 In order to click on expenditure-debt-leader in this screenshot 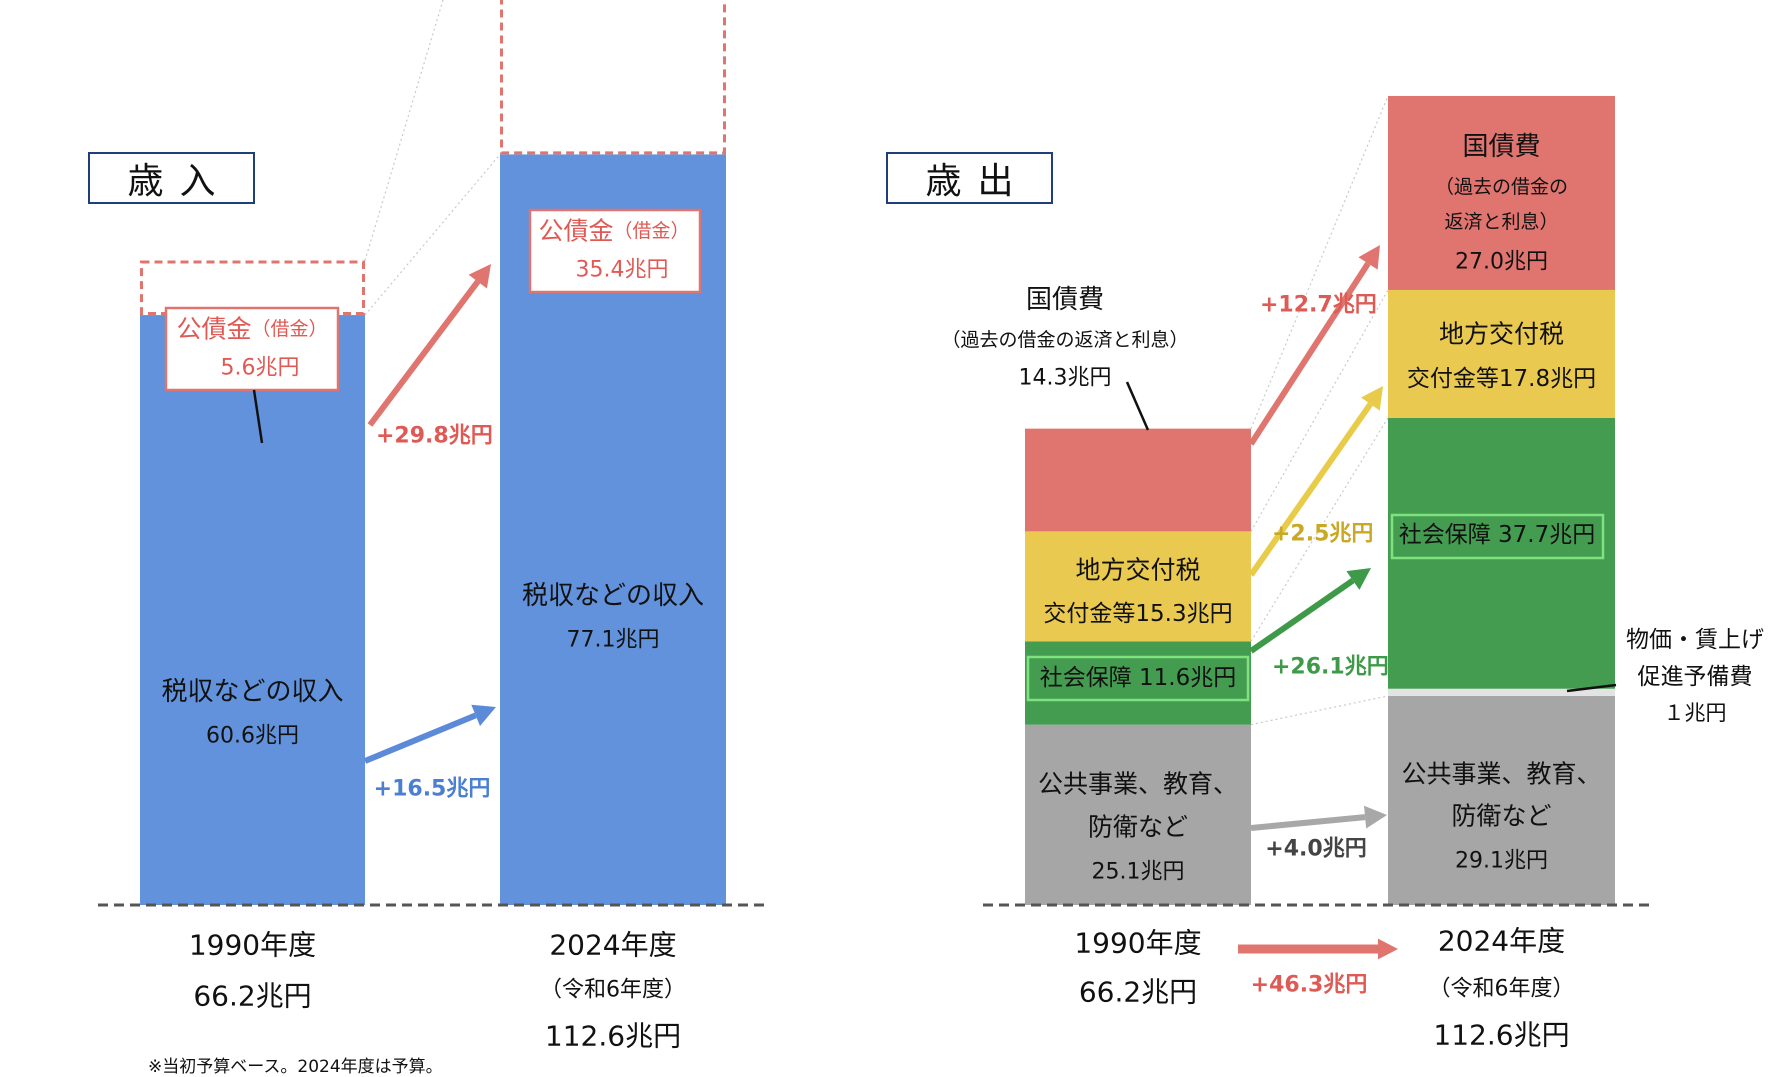, I will do `click(1137, 406)`.